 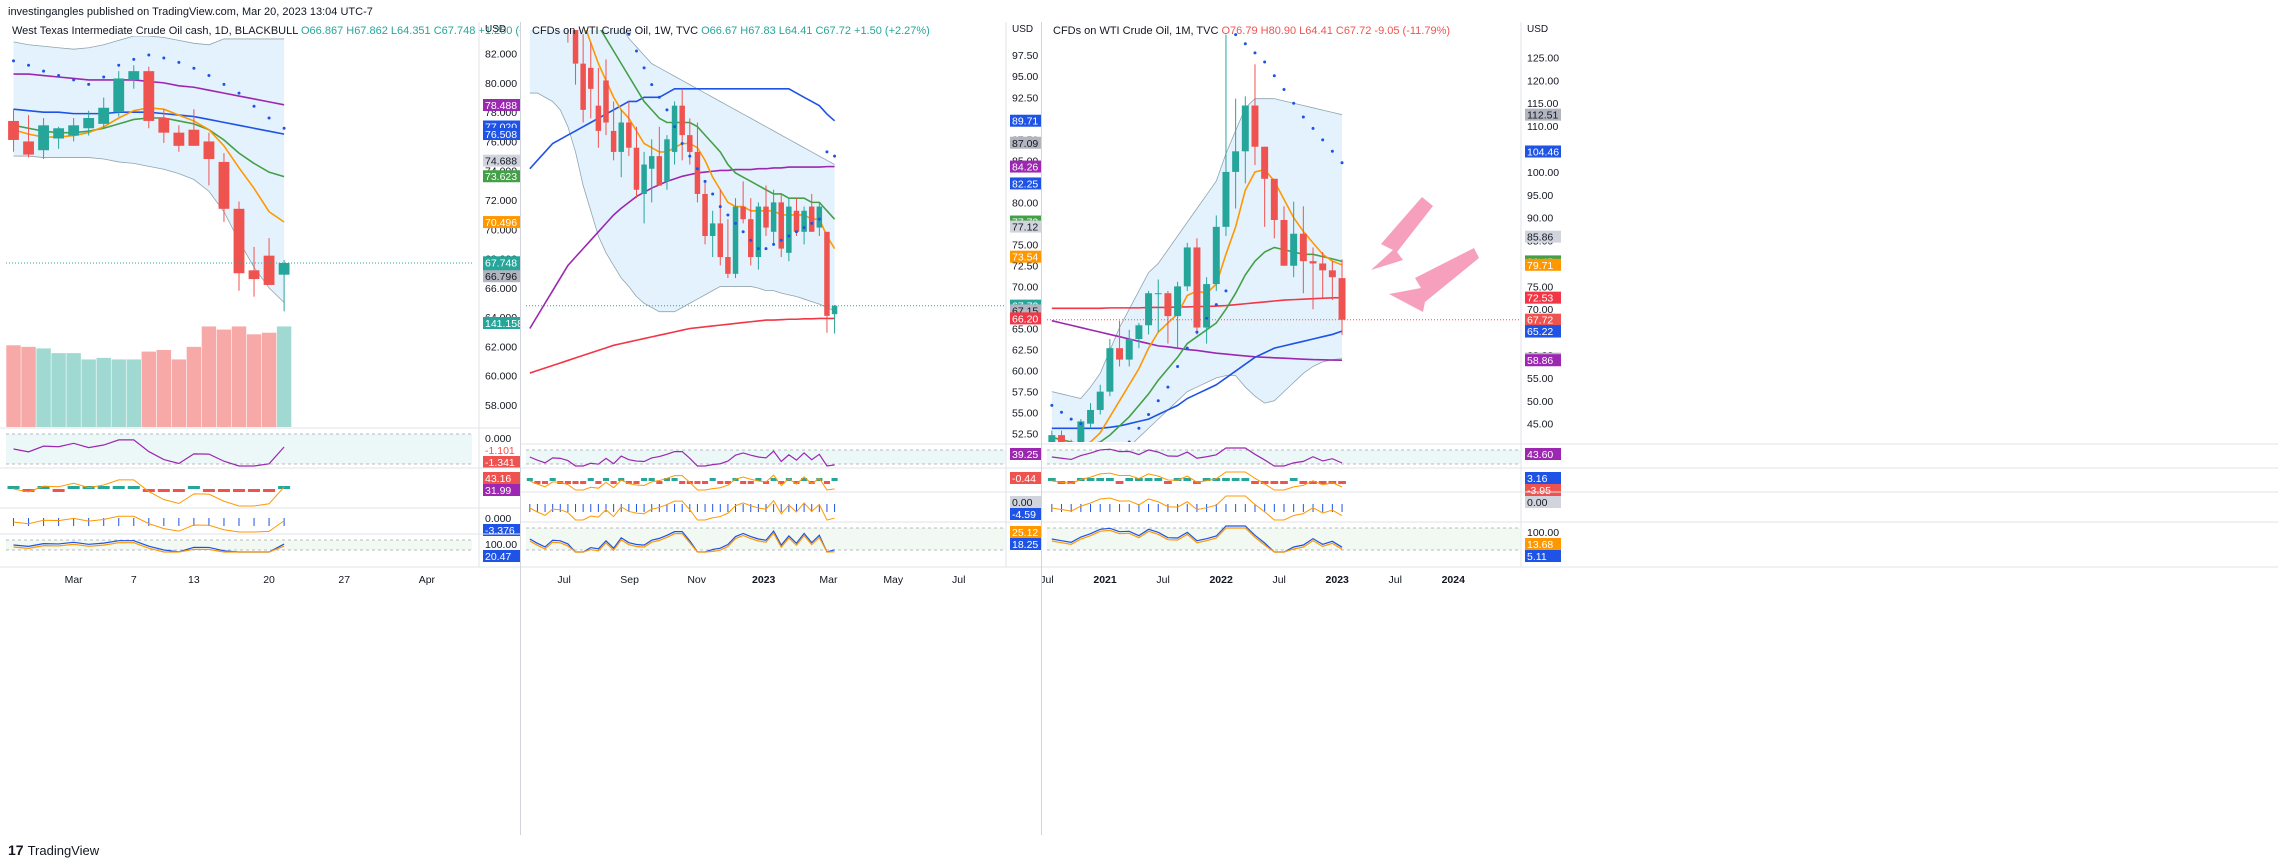 What do you see at coordinates (1540, 196) in the screenshot?
I see `price-tick-label: 95.00` at bounding box center [1540, 196].